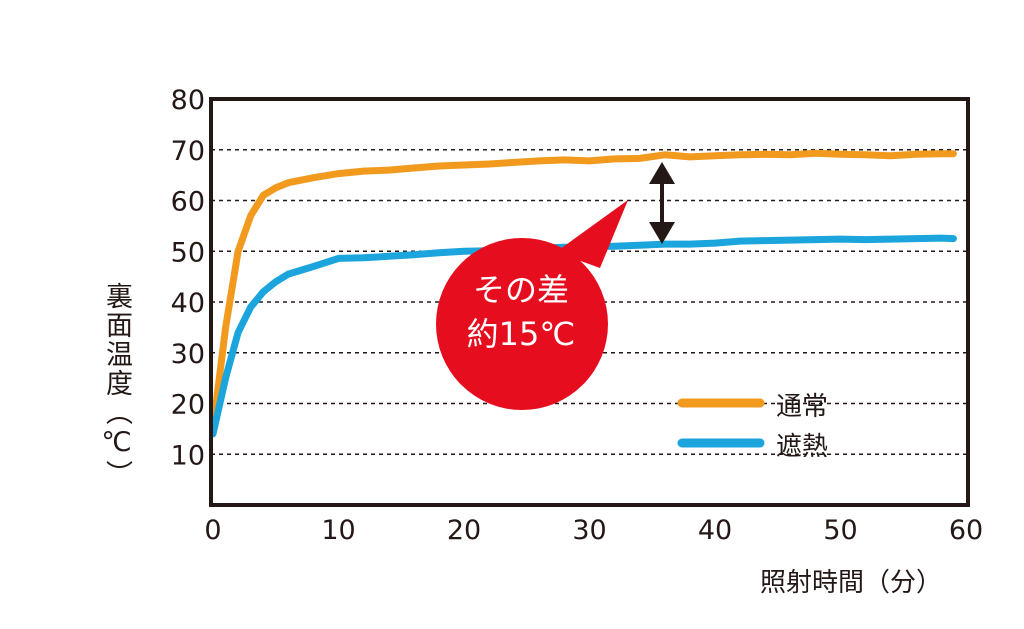 This screenshot has height=629, width=1024. I want to click on y-tick-label: 30, so click(188, 354).